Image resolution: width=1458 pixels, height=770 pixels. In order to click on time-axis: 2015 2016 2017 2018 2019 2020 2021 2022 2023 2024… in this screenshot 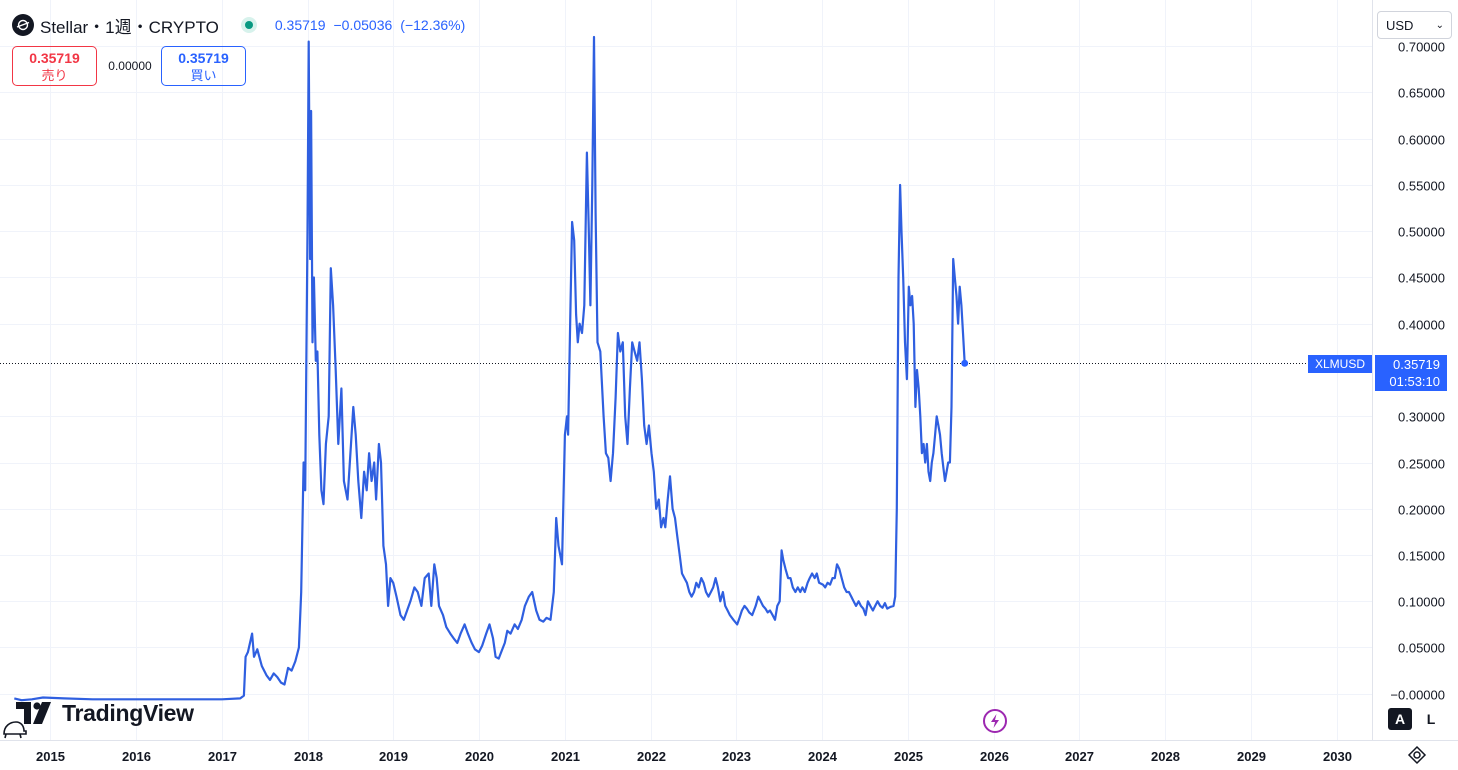, I will do `click(729, 752)`.